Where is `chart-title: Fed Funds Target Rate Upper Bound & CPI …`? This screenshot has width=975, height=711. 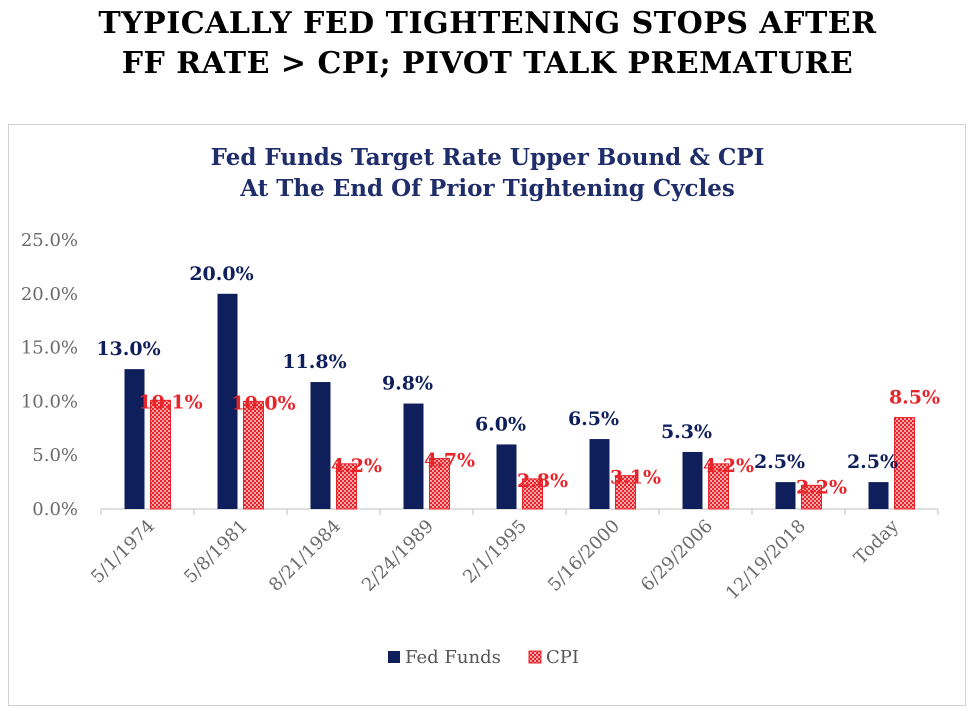
chart-title: Fed Funds Target Rate Upper Bound & CPI … is located at coordinates (487, 173).